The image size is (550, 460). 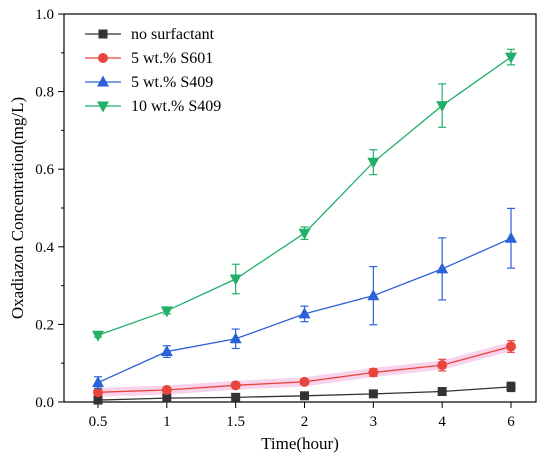 I want to click on x-axis-title: Time(hour), so click(x=300, y=443).